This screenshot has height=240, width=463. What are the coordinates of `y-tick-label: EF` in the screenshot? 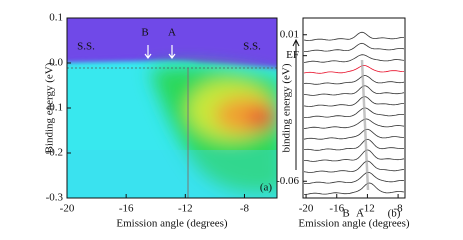 It's located at (292, 55).